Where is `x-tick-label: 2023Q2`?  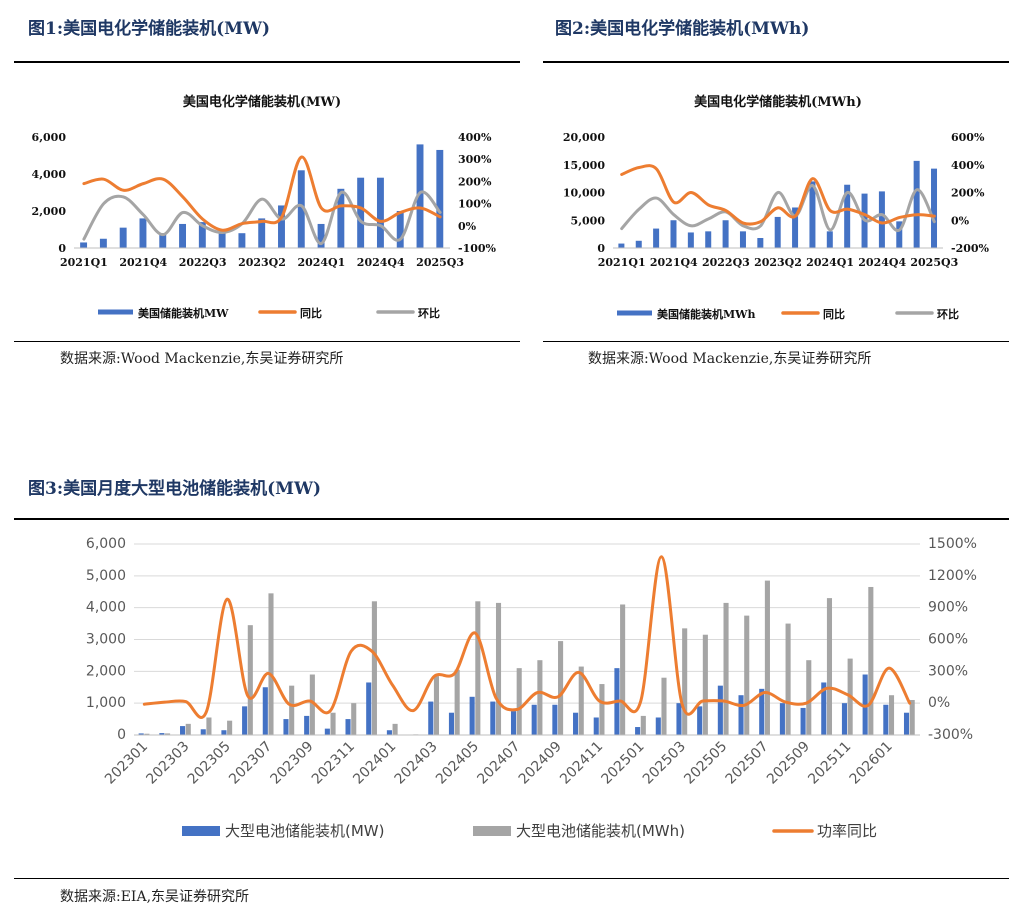
x-tick-label: 2023Q2 is located at coordinates (262, 262).